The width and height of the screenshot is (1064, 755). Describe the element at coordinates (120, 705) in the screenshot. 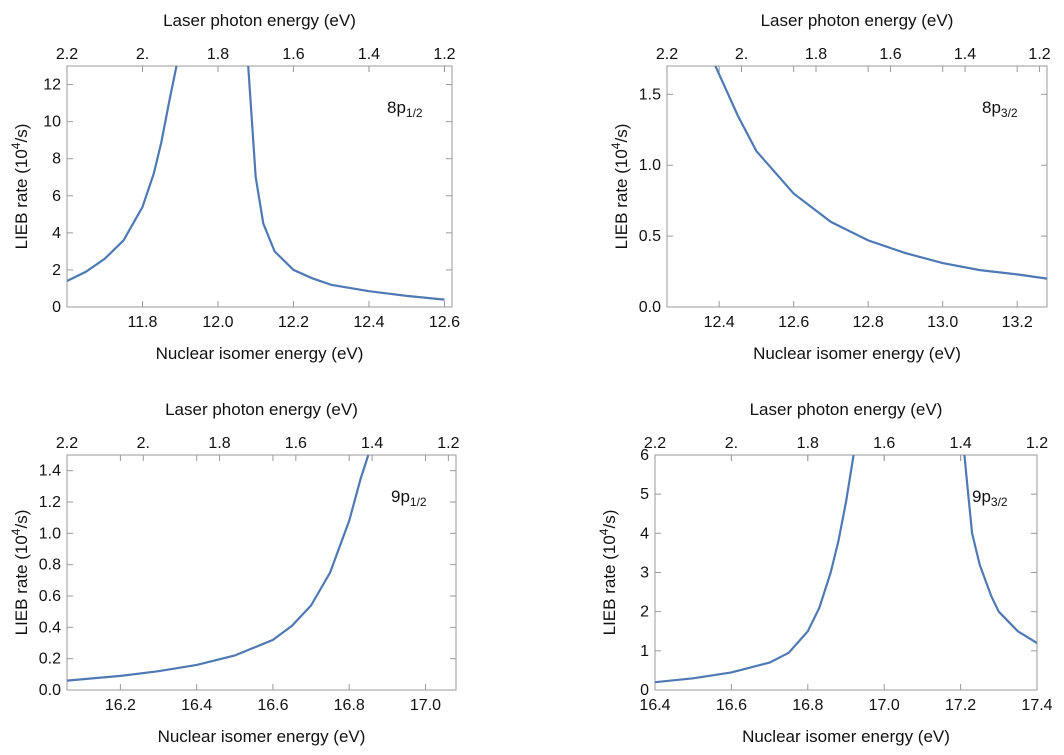

I see `x-tick-label: 16.2` at that location.